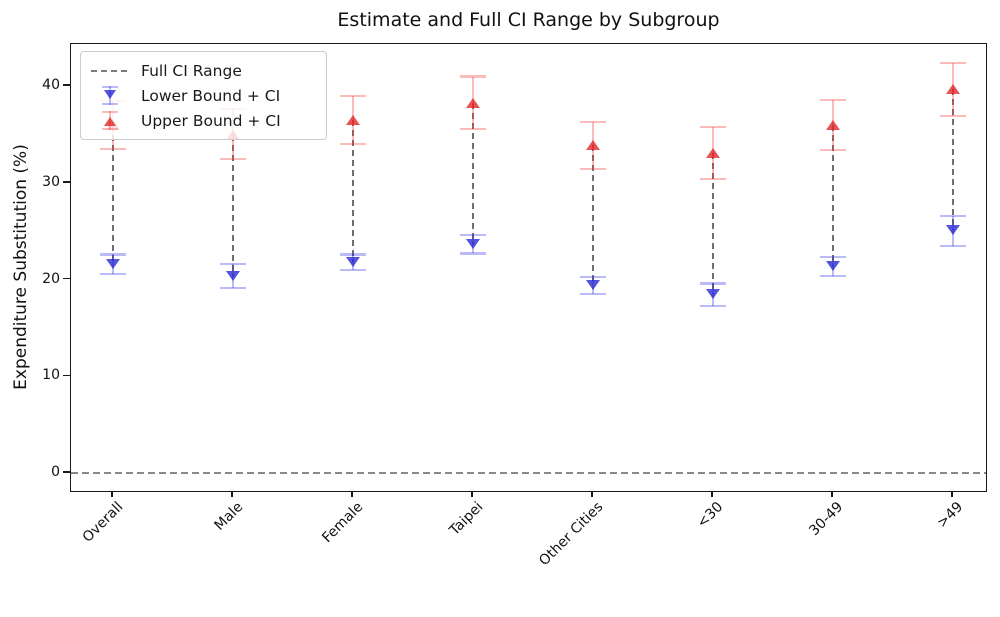 The height and width of the screenshot is (617, 1000). I want to click on legend-entry-lower-bound: Lower Bound + CI, so click(203, 95).